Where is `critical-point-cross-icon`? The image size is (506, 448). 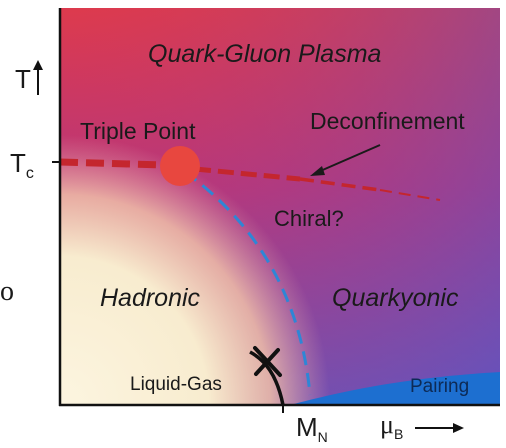 critical-point-cross-icon is located at coordinates (267, 361).